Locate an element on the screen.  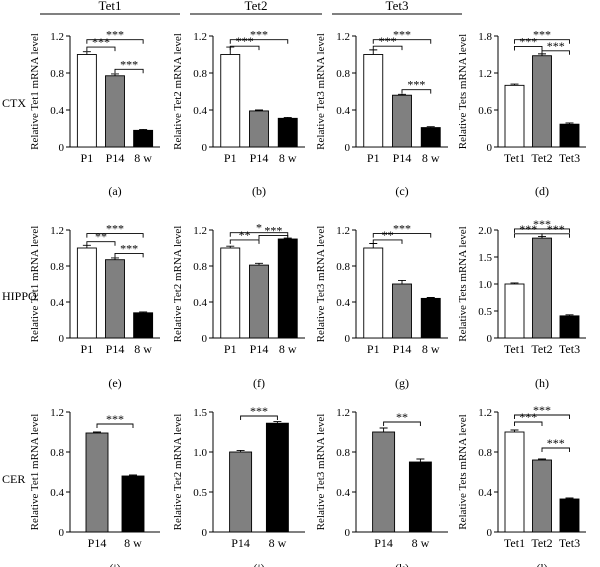
panel-label: (a) is located at coordinates (114, 191).